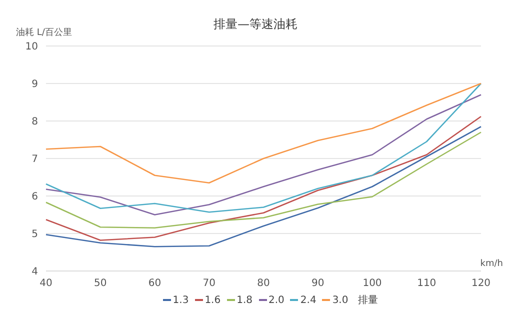  Describe the element at coordinates (212, 300) in the screenshot. I see `legend-label: 1.6` at that location.